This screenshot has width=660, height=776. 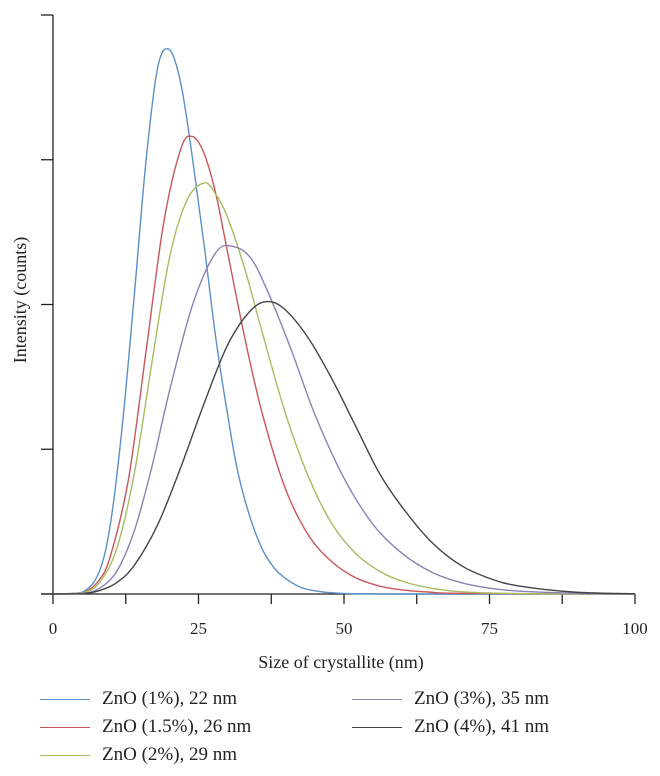 What do you see at coordinates (482, 698) in the screenshot?
I see `legend-label-3: ZnO (3%), 35 nm` at bounding box center [482, 698].